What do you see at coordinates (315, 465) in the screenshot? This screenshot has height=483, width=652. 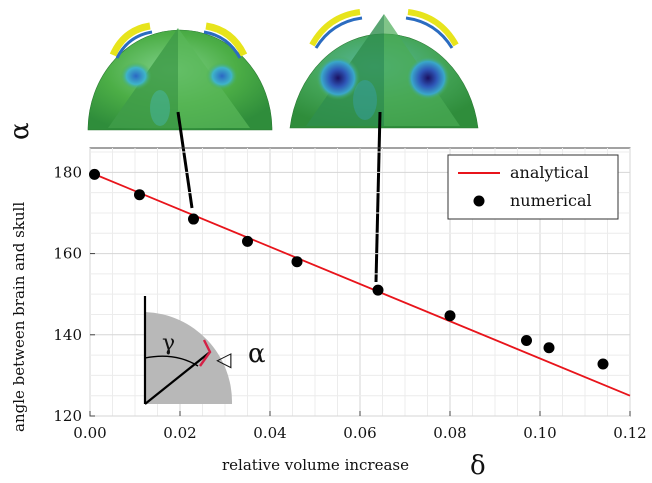 I see `x-axis-label: relative volume increase` at bounding box center [315, 465].